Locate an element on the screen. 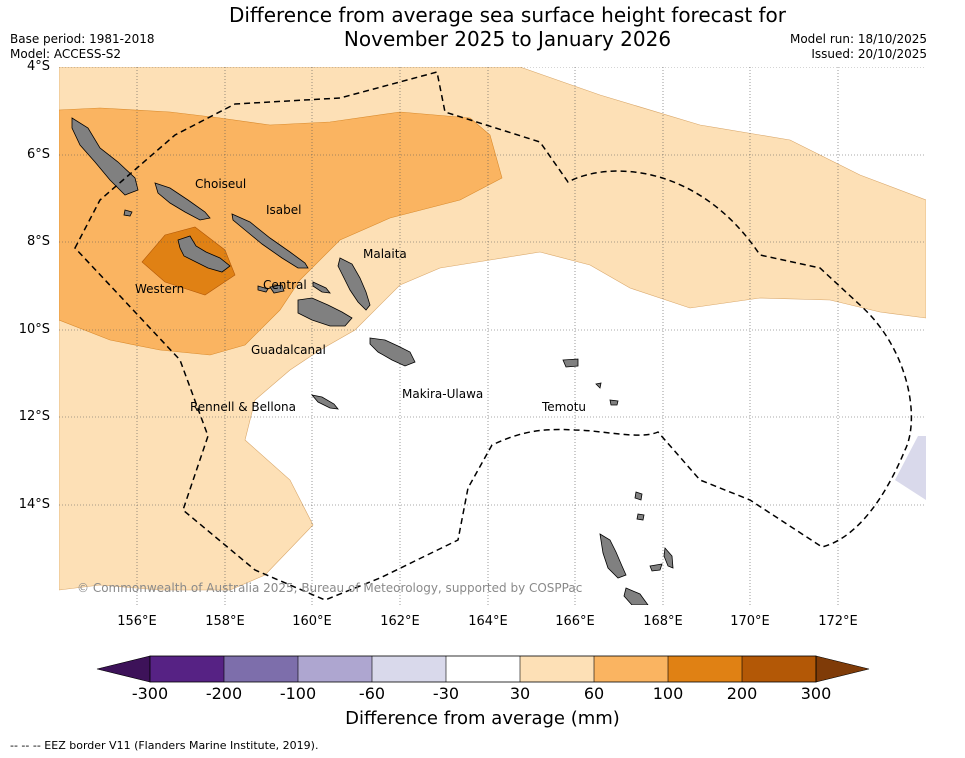  santa-cruz-island is located at coordinates (570, 363).